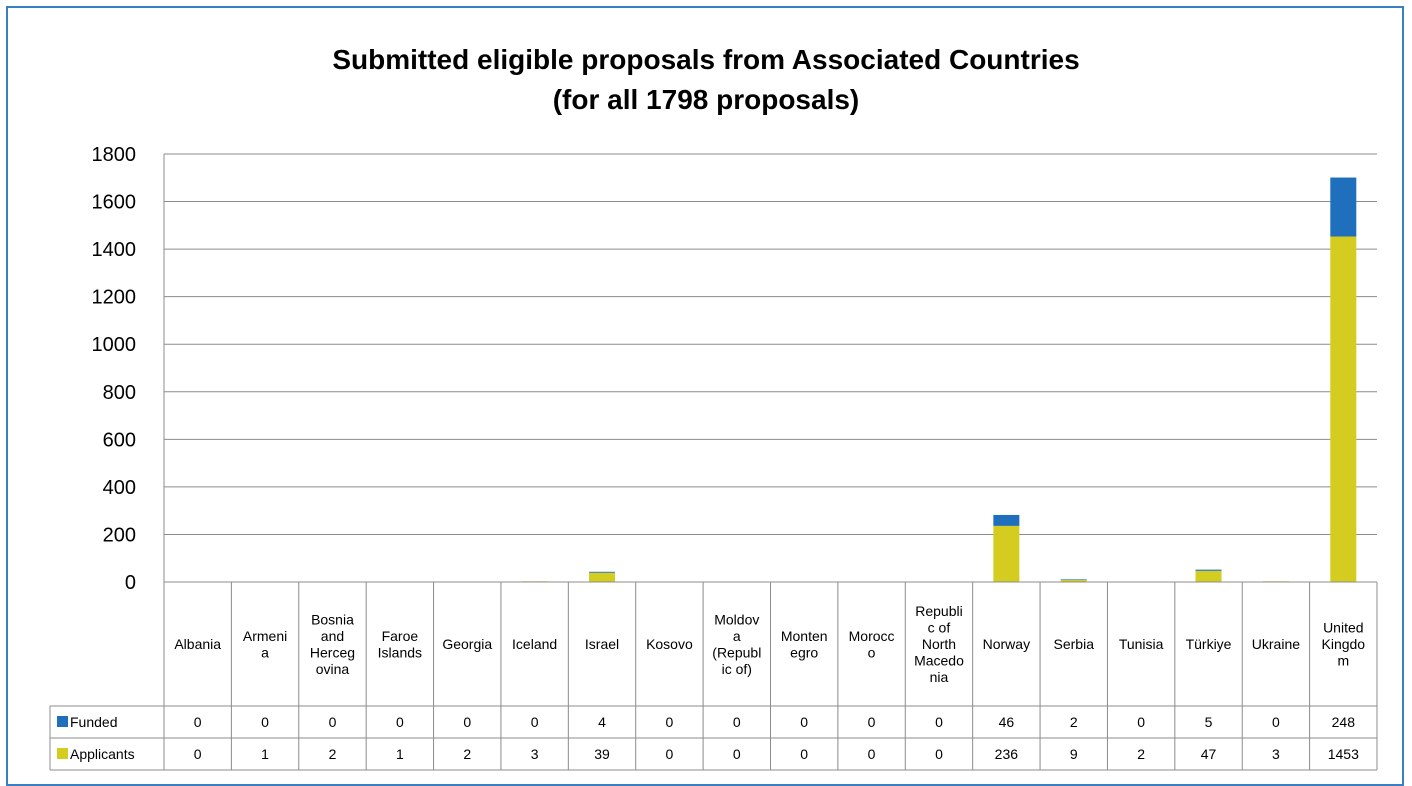 This screenshot has width=1412, height=786. What do you see at coordinates (1074, 754) in the screenshot?
I see `data-label: 9` at bounding box center [1074, 754].